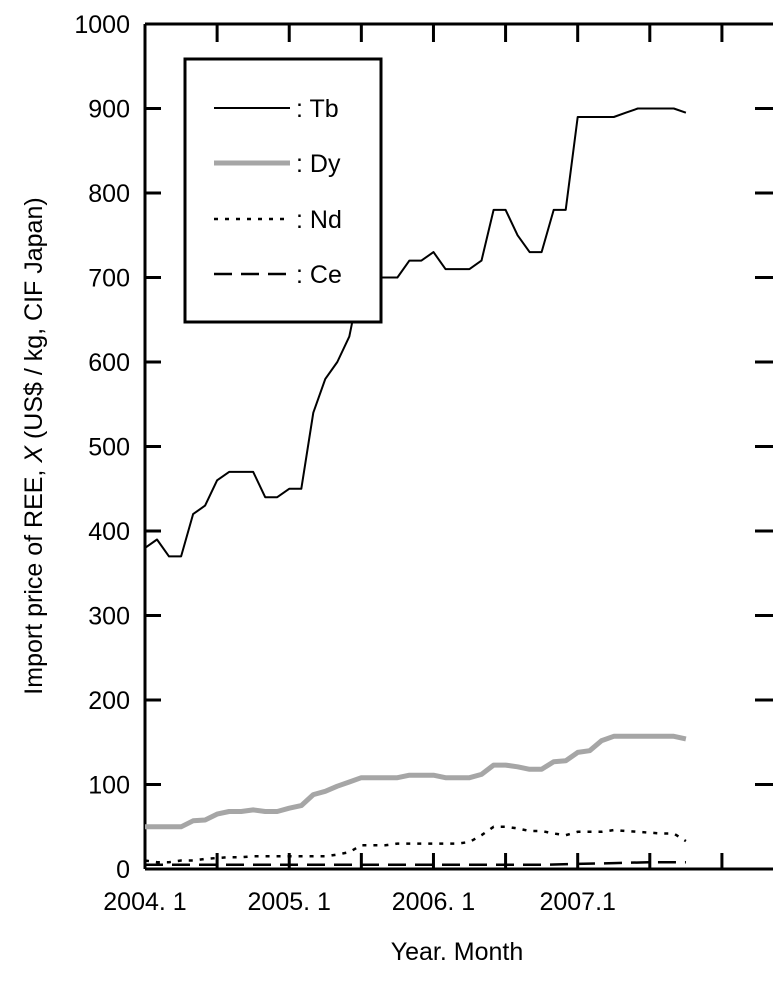 Image resolution: width=773 pixels, height=981 pixels. What do you see at coordinates (102, 25) in the screenshot?
I see `y-tick-label: 1000` at bounding box center [102, 25].